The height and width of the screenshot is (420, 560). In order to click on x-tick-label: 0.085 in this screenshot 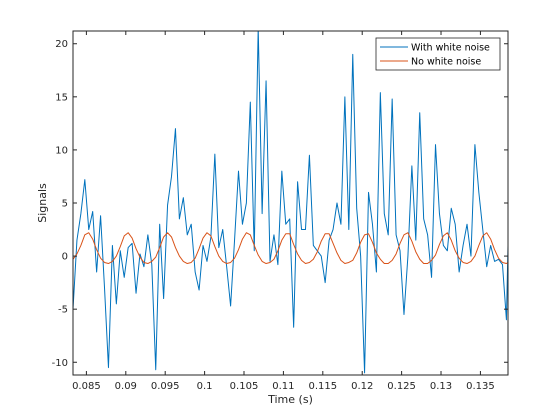, I will do `click(86, 386)`.